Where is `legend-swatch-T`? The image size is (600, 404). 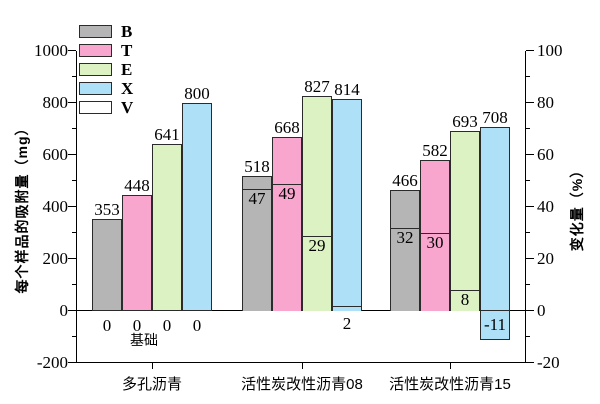
legend-swatch-T is located at coordinates (95, 50).